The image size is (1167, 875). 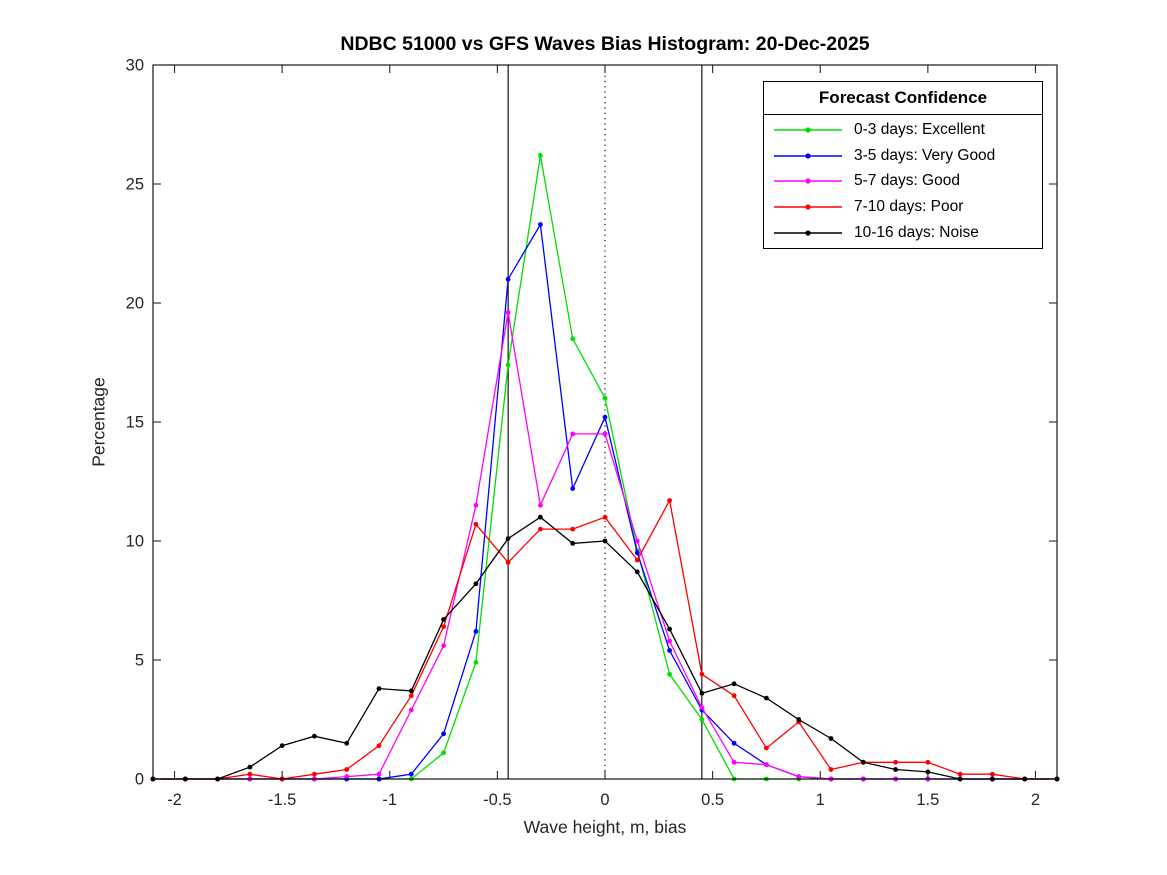 What do you see at coordinates (135, 423) in the screenshot?
I see `y-tick-label: 15` at bounding box center [135, 423].